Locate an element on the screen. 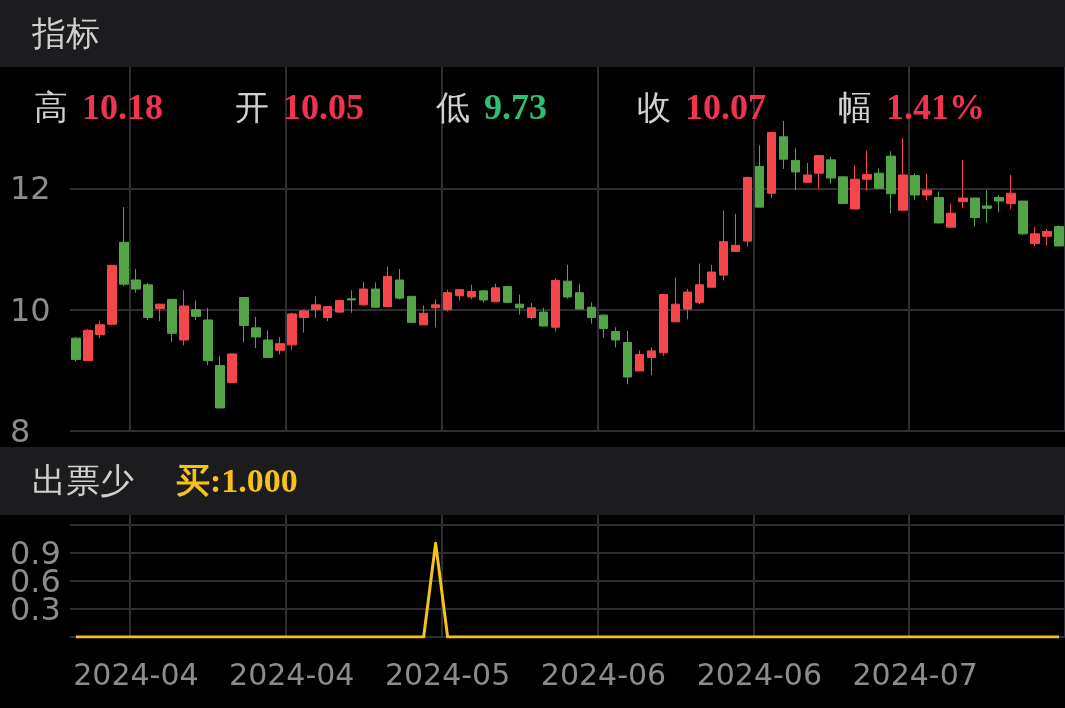 The width and height of the screenshot is (1065, 708). annotation: 幅 1.41% is located at coordinates (911, 107).